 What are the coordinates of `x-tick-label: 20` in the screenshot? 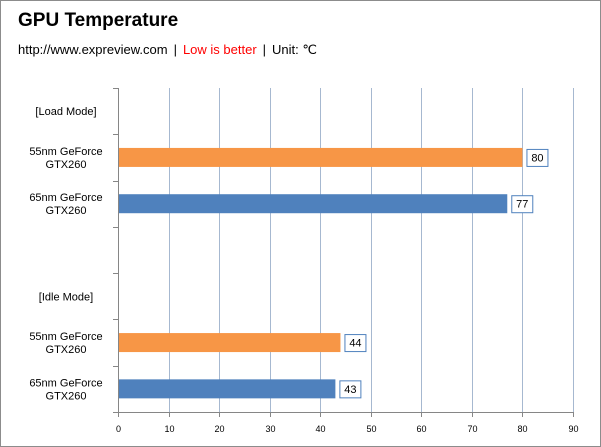 It's located at (219, 429).